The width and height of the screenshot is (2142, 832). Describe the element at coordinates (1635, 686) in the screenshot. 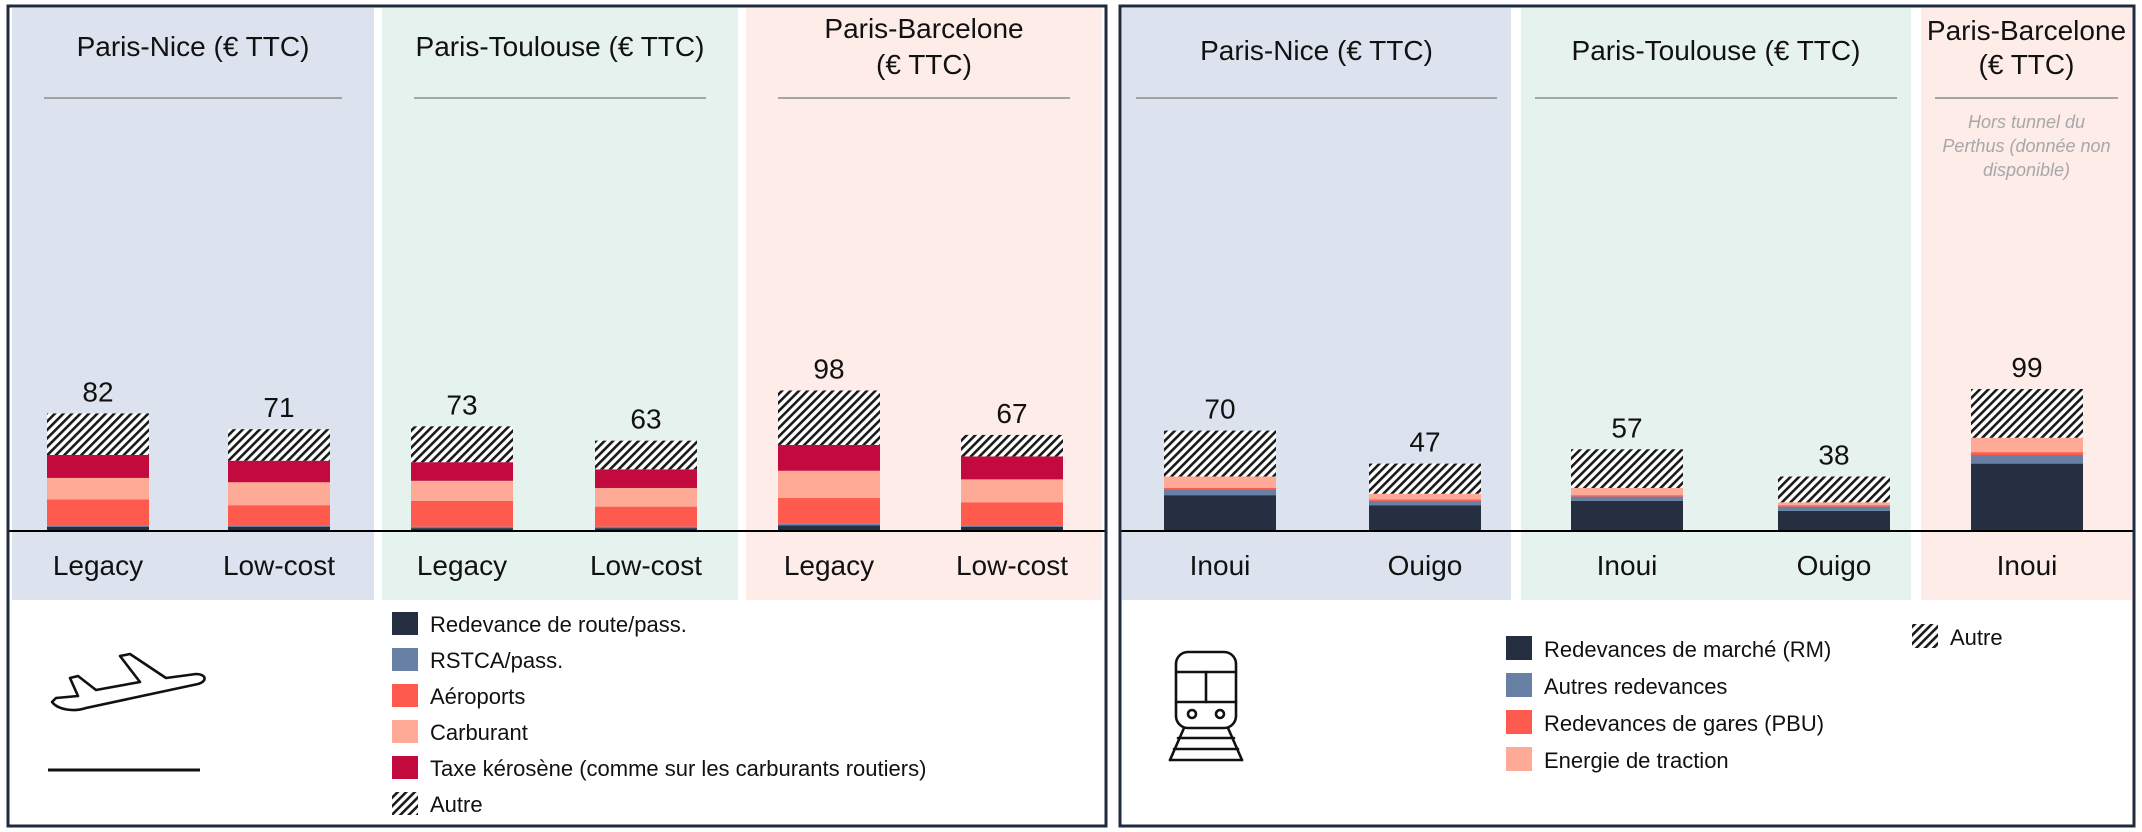

I see `legend-label: Autres redevances` at that location.